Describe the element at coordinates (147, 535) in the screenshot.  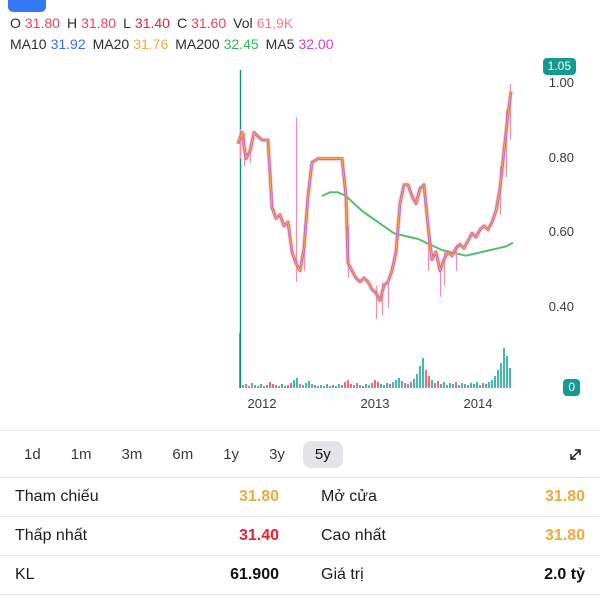
I see `stat-low: Thấp nhất 31.40` at that location.